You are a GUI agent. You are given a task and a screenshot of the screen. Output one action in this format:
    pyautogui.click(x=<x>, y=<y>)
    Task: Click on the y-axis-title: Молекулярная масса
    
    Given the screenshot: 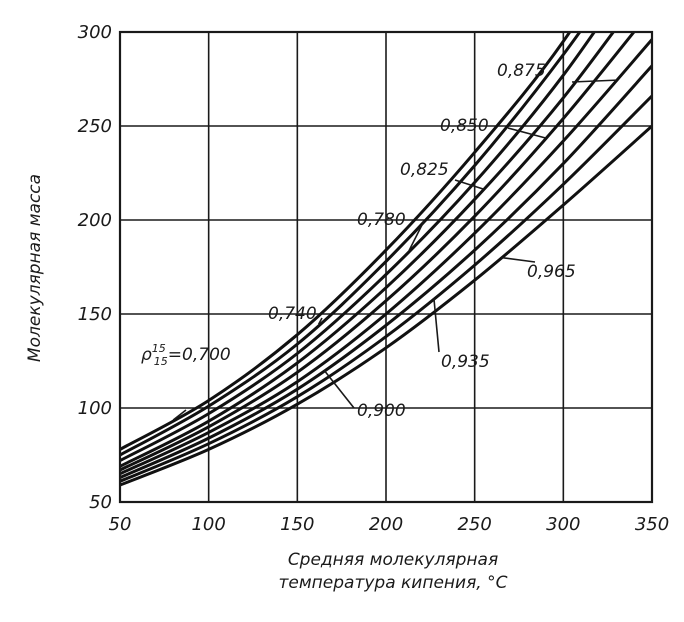 What is the action you would take?
    pyautogui.click(x=35, y=268)
    